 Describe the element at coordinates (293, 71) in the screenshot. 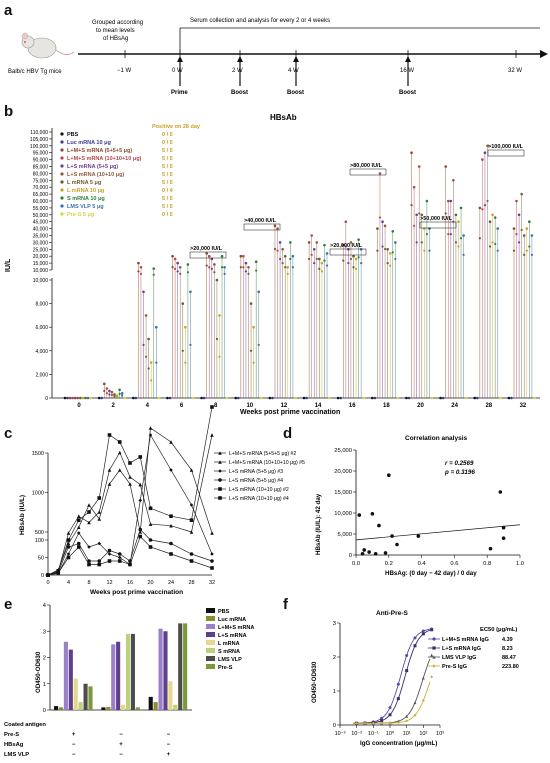

I see `timeline-label: 4 W` at that location.